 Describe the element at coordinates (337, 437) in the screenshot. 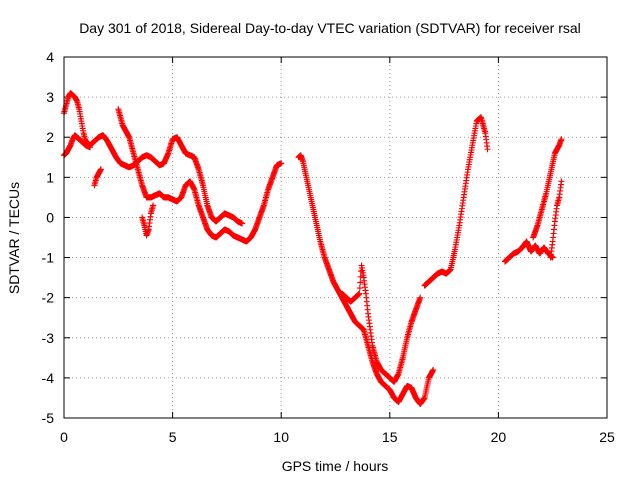

I see `x-tick-labels: 0 5 10 15 20 25` at that location.